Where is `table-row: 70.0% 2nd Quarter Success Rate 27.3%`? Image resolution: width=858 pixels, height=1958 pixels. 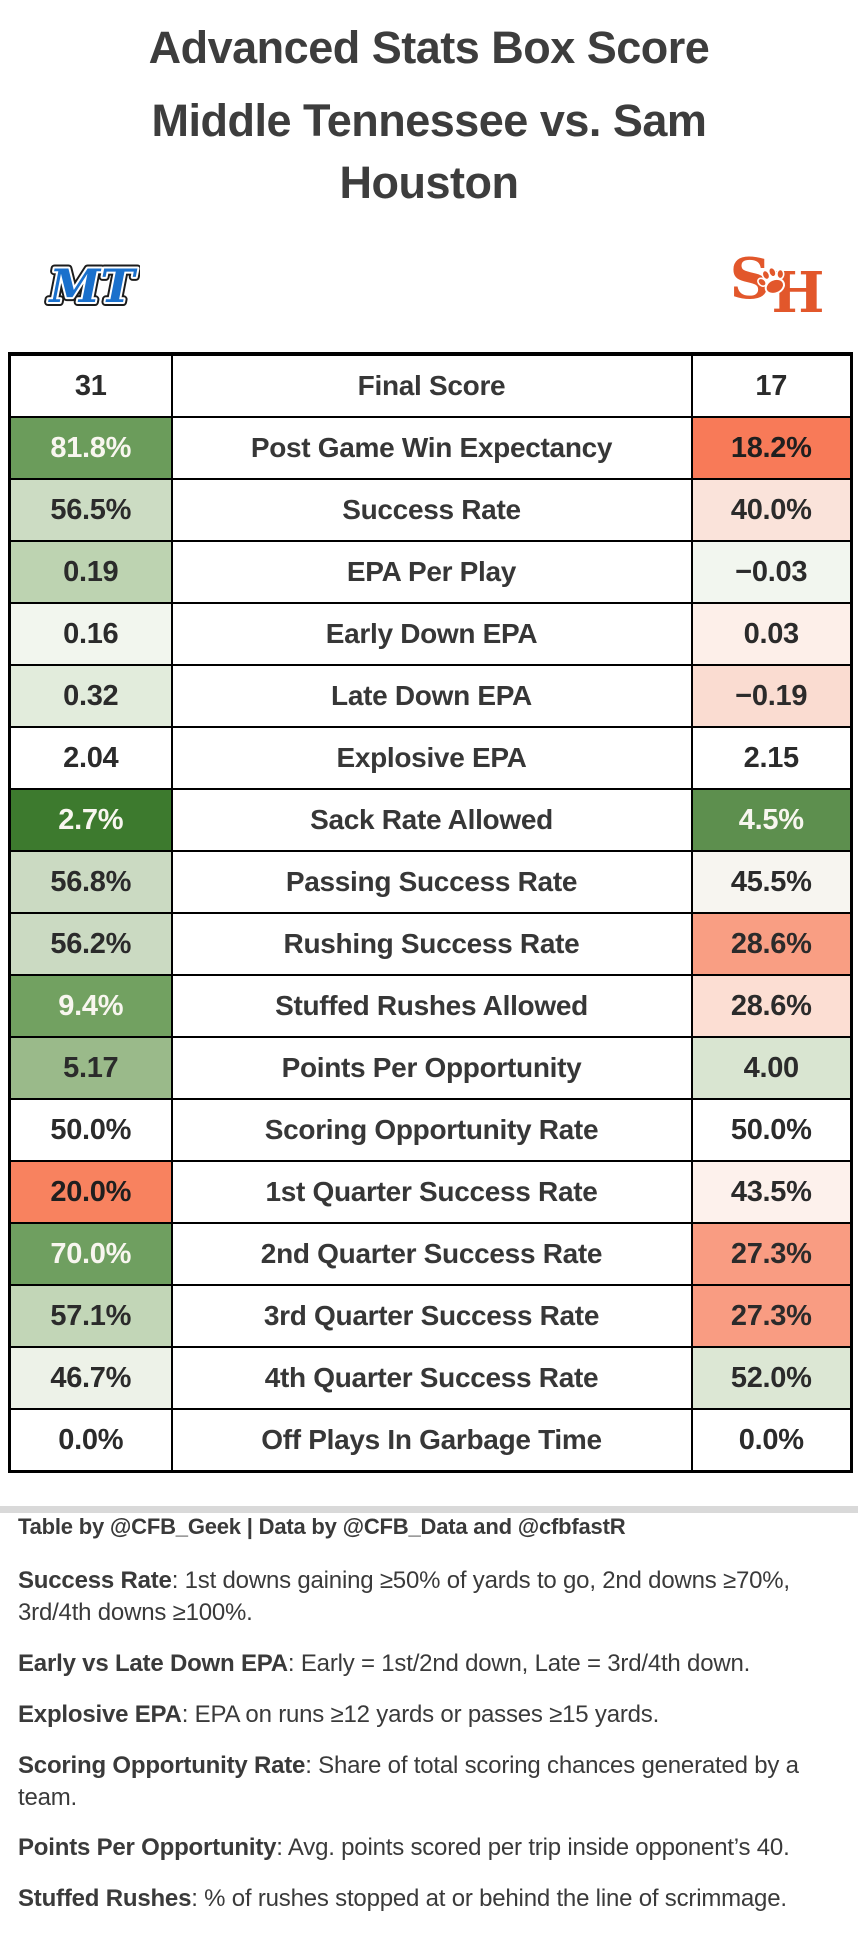
table-row: 70.0% 2nd Quarter Success Rate 27.3% is located at coordinates (430, 1254).